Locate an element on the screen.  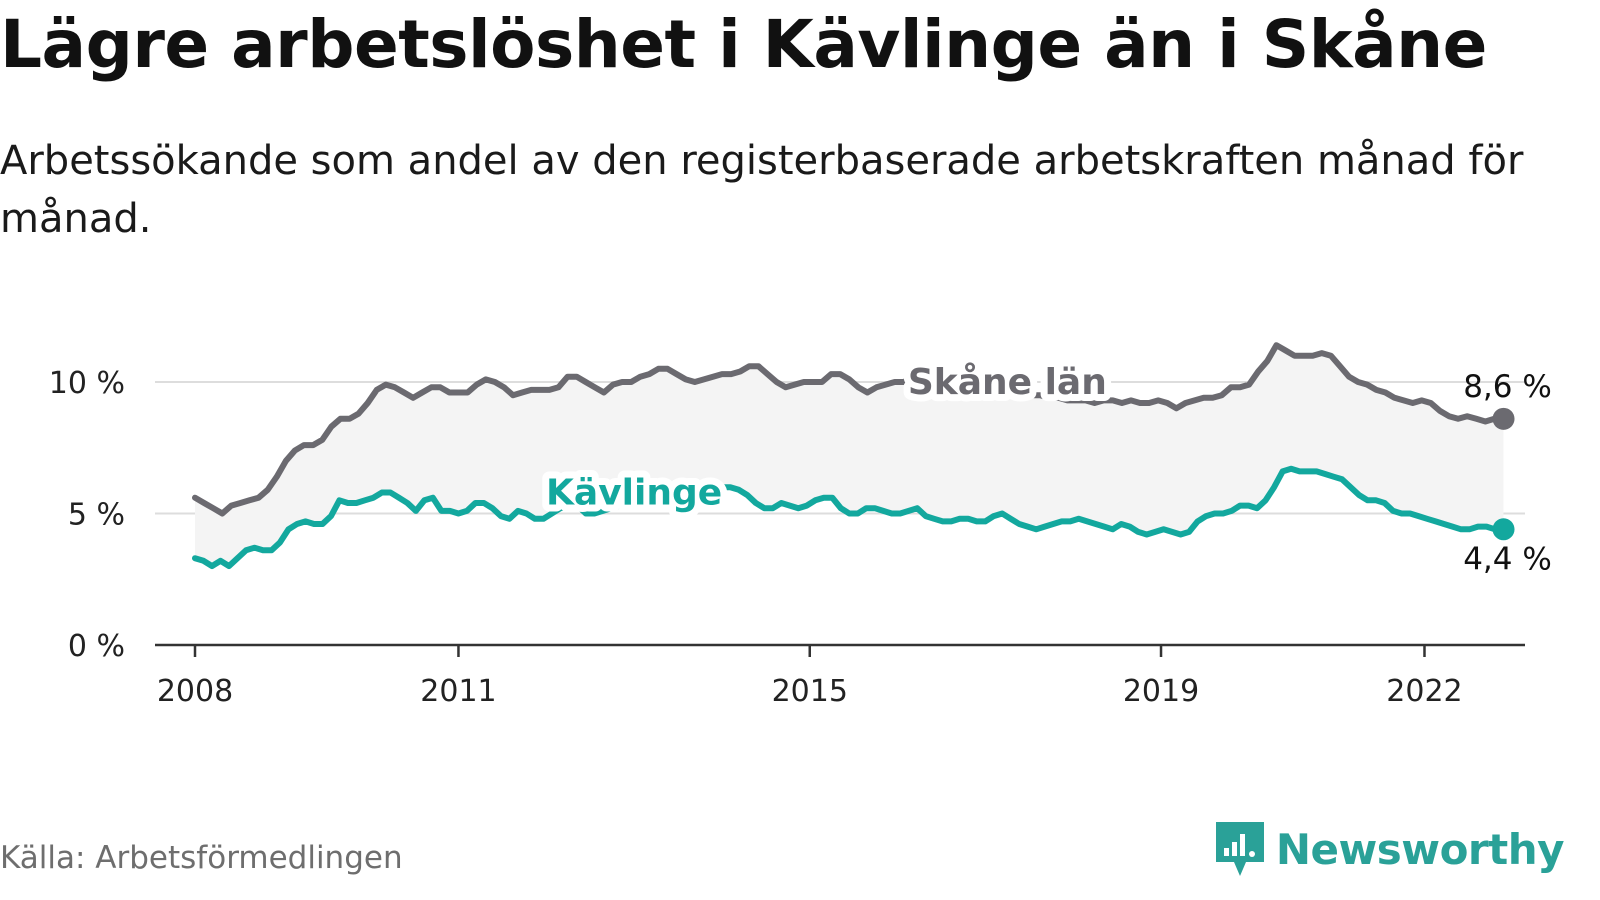
series-label-kavlinge: Kävlinge is located at coordinates (634, 492).